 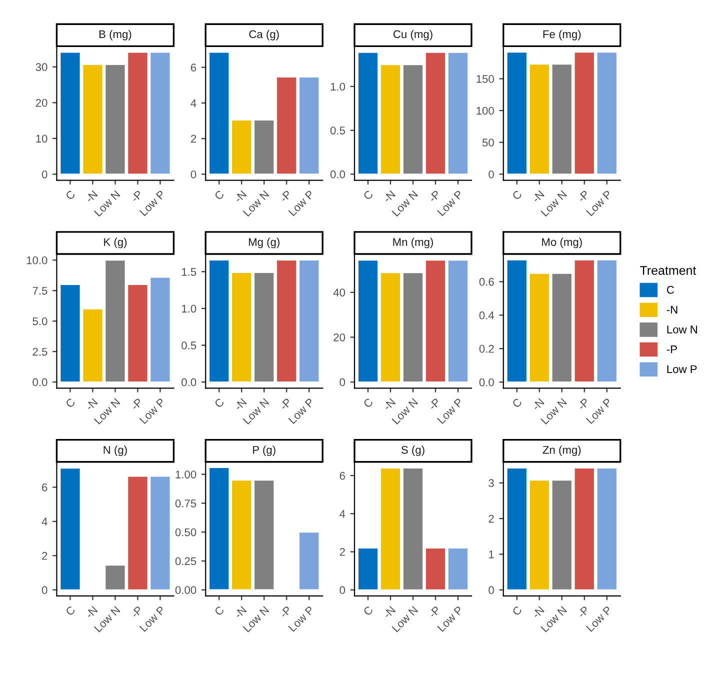 I want to click on chart-title: Mg (g), so click(x=264, y=243).